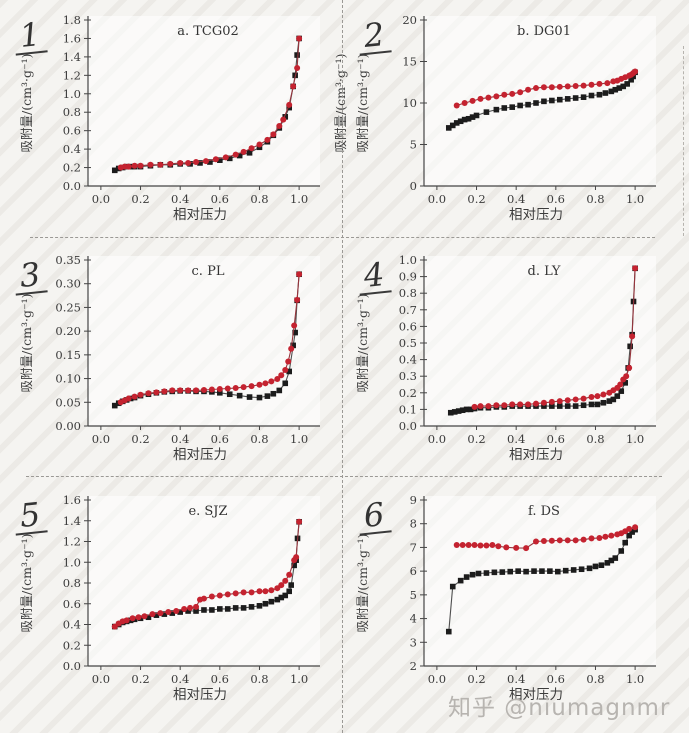 The image size is (689, 733). I want to click on svg-text: 15, so click(409, 62).